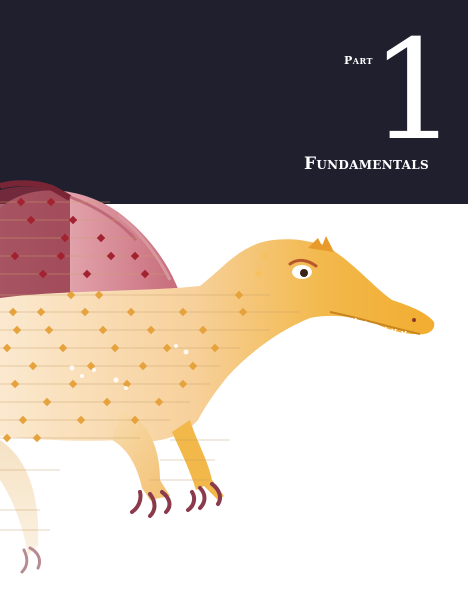 This screenshot has height=590, width=468. I want to click on eye-icon, so click(303, 268).